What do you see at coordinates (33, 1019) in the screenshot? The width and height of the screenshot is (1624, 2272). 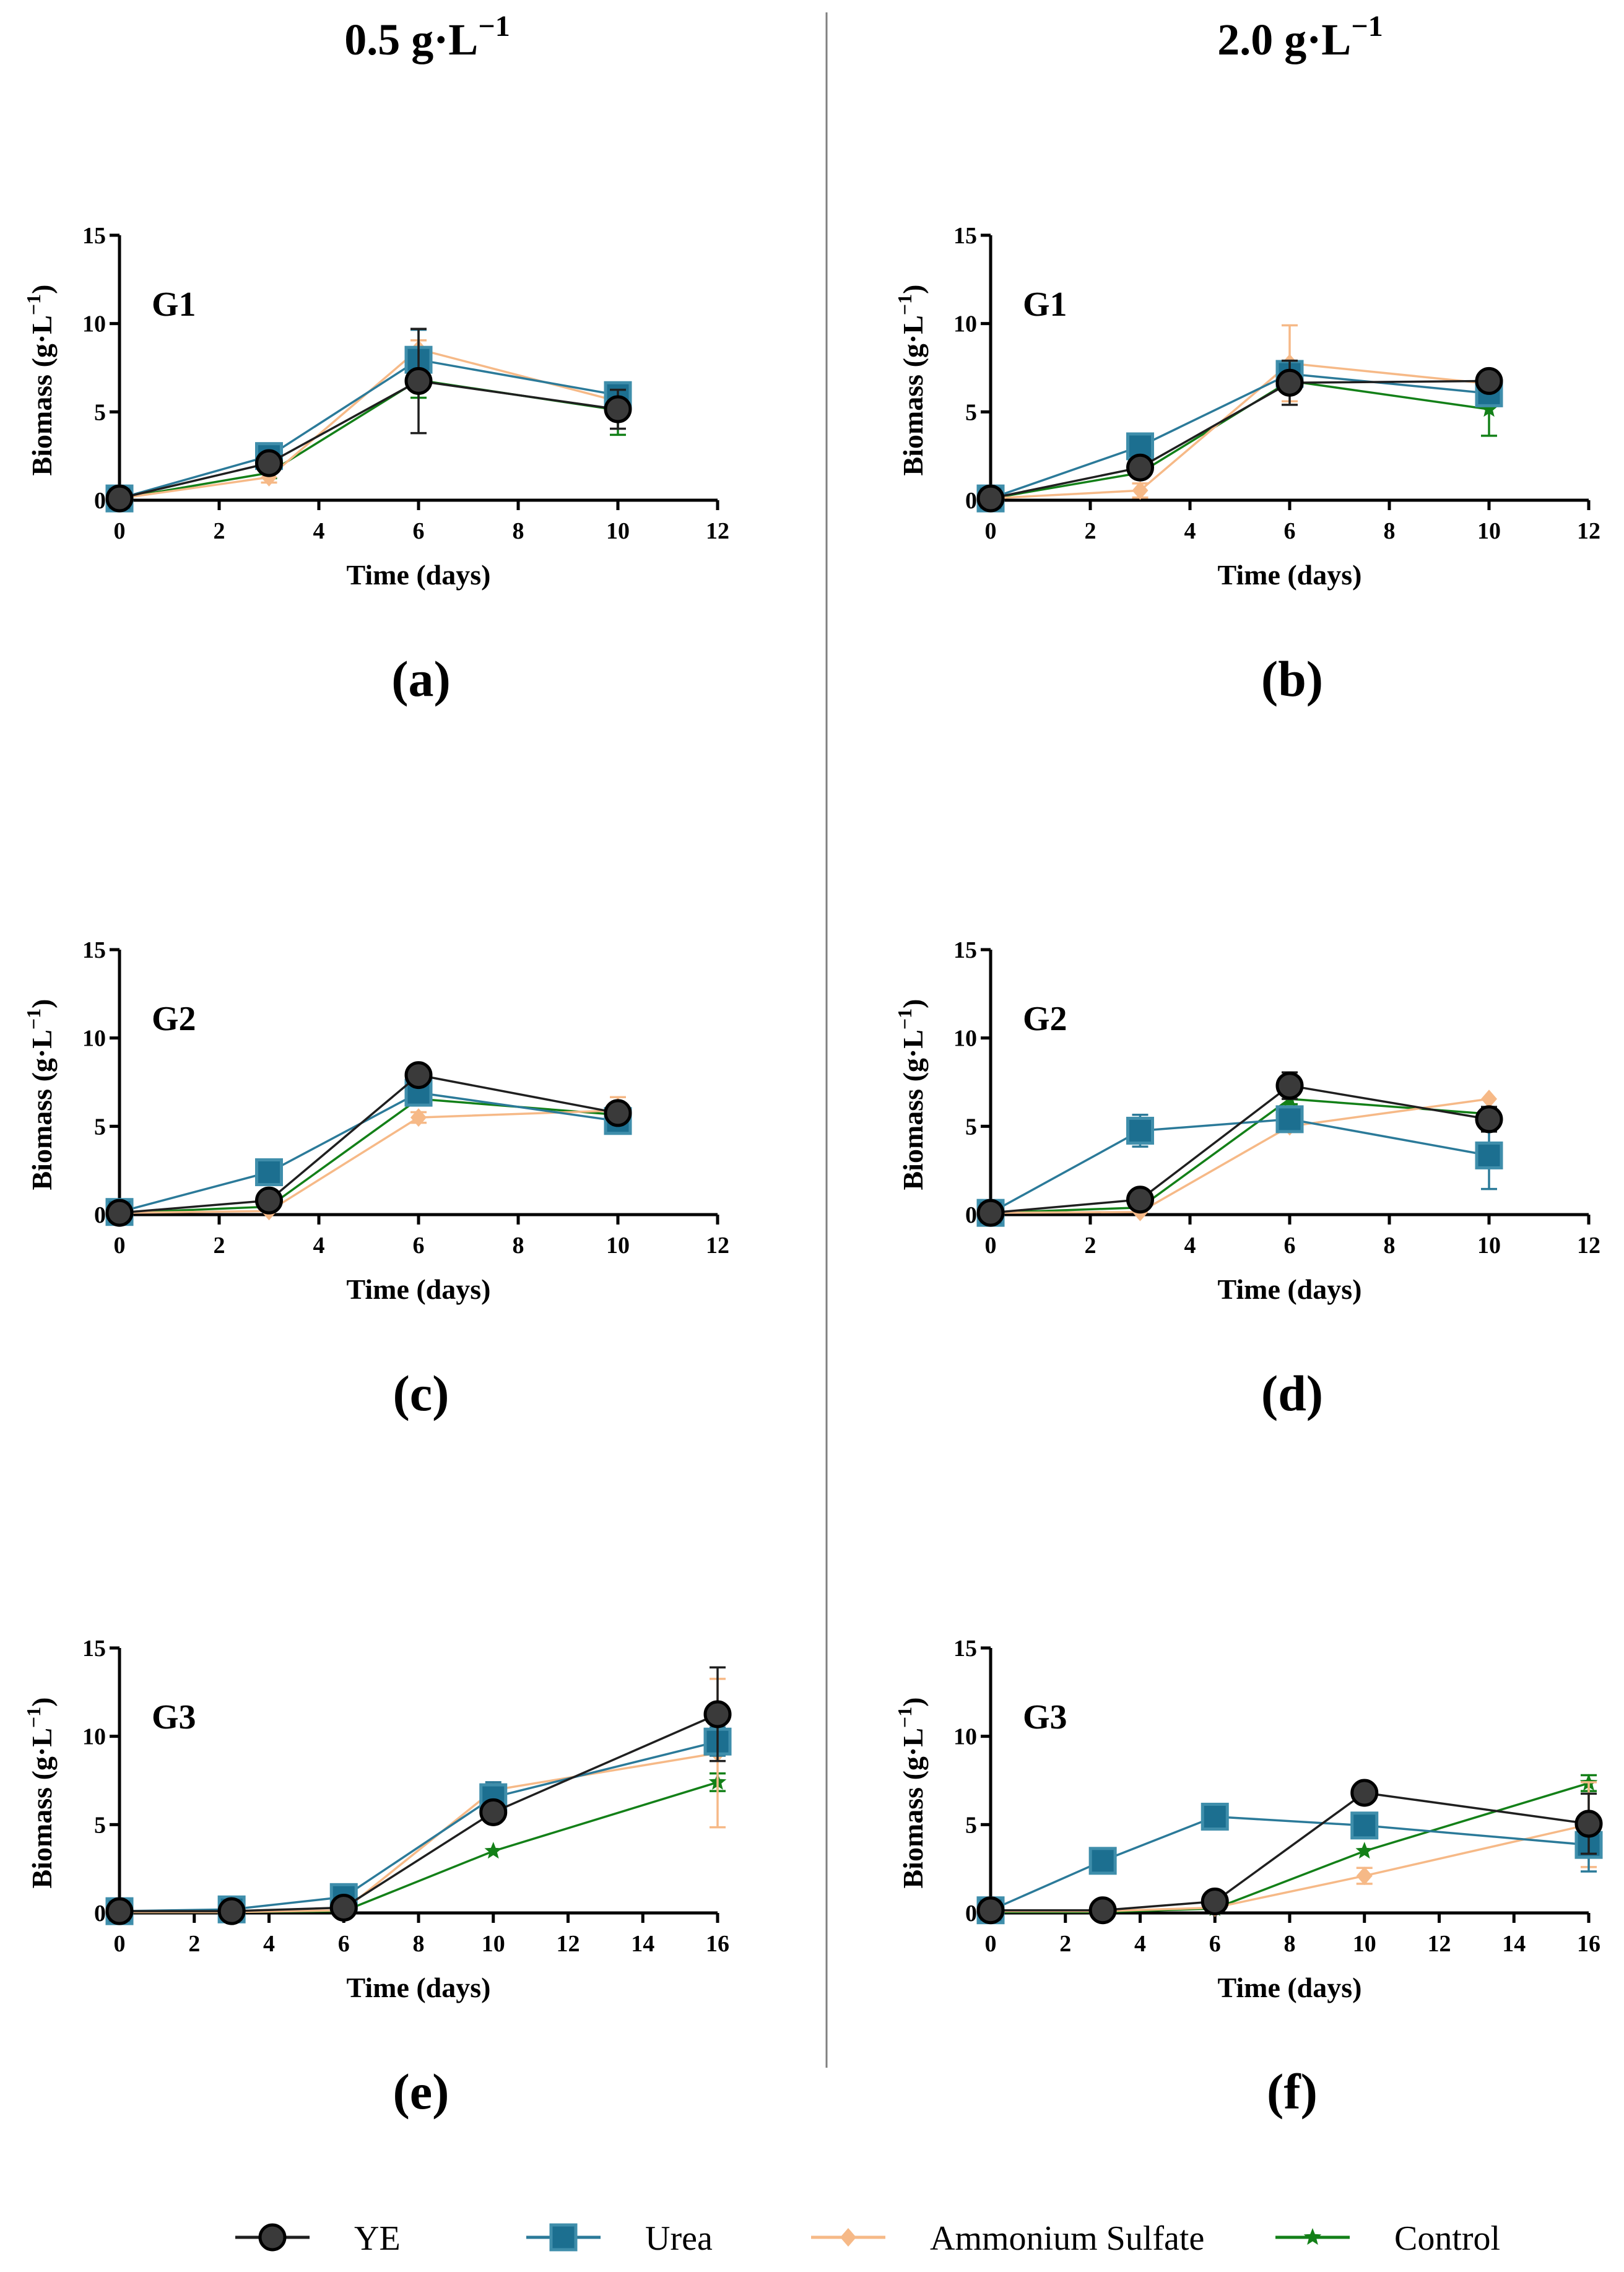 I see `y-axis-label-sup: −1` at bounding box center [33, 1019].